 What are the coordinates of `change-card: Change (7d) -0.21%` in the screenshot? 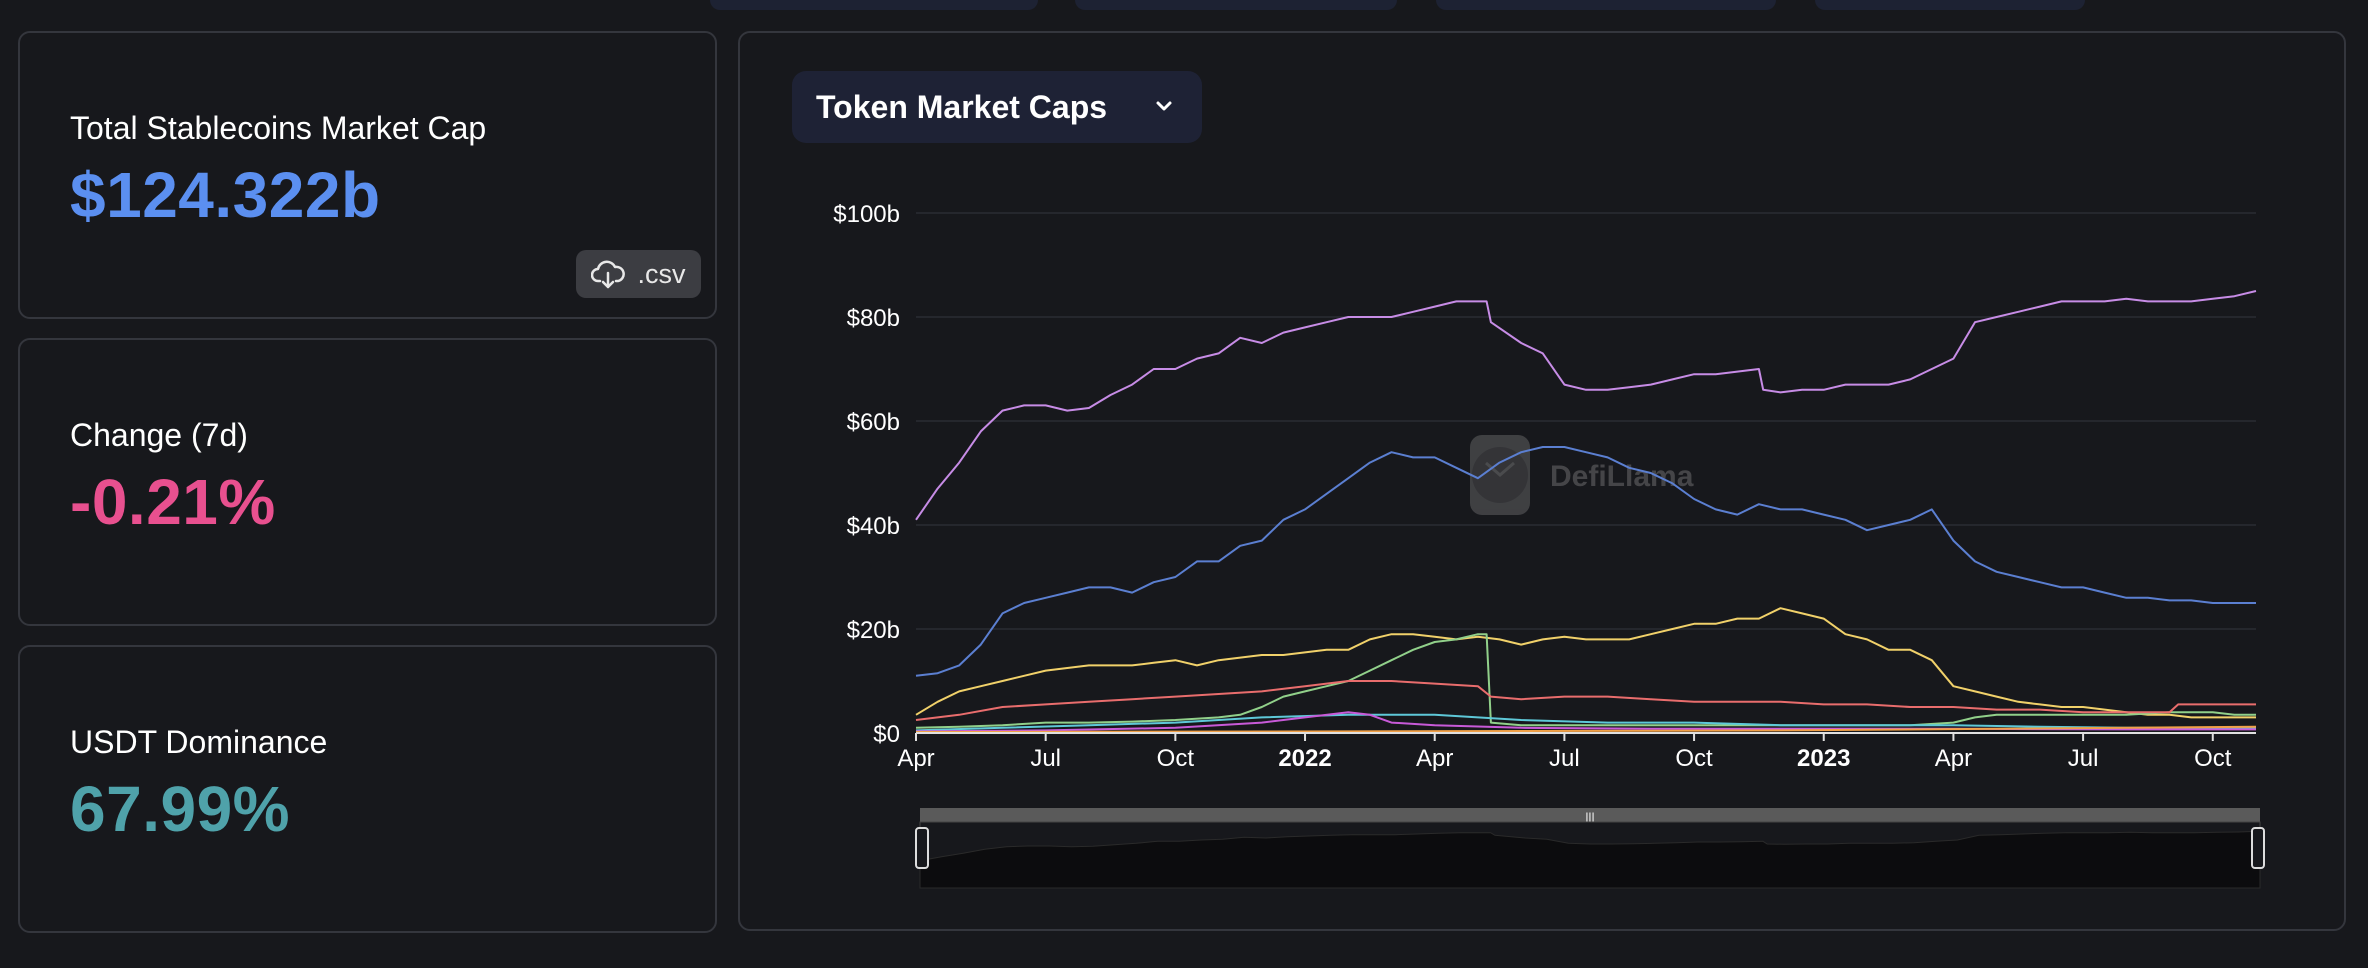 It's located at (367, 482).